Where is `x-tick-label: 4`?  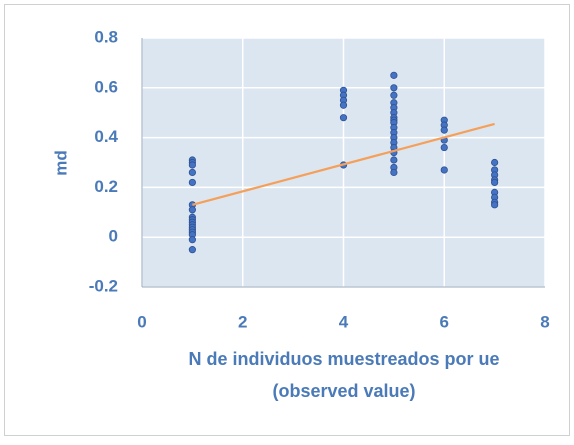 x-tick-label: 4 is located at coordinates (344, 321).